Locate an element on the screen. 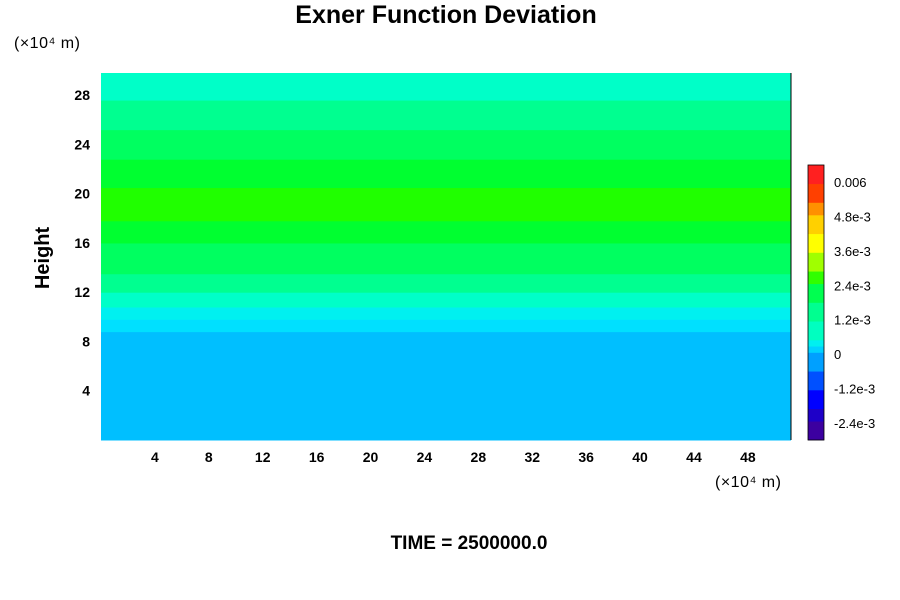 The image size is (900, 600). colorbar-tick-label: 0.006 is located at coordinates (850, 182).